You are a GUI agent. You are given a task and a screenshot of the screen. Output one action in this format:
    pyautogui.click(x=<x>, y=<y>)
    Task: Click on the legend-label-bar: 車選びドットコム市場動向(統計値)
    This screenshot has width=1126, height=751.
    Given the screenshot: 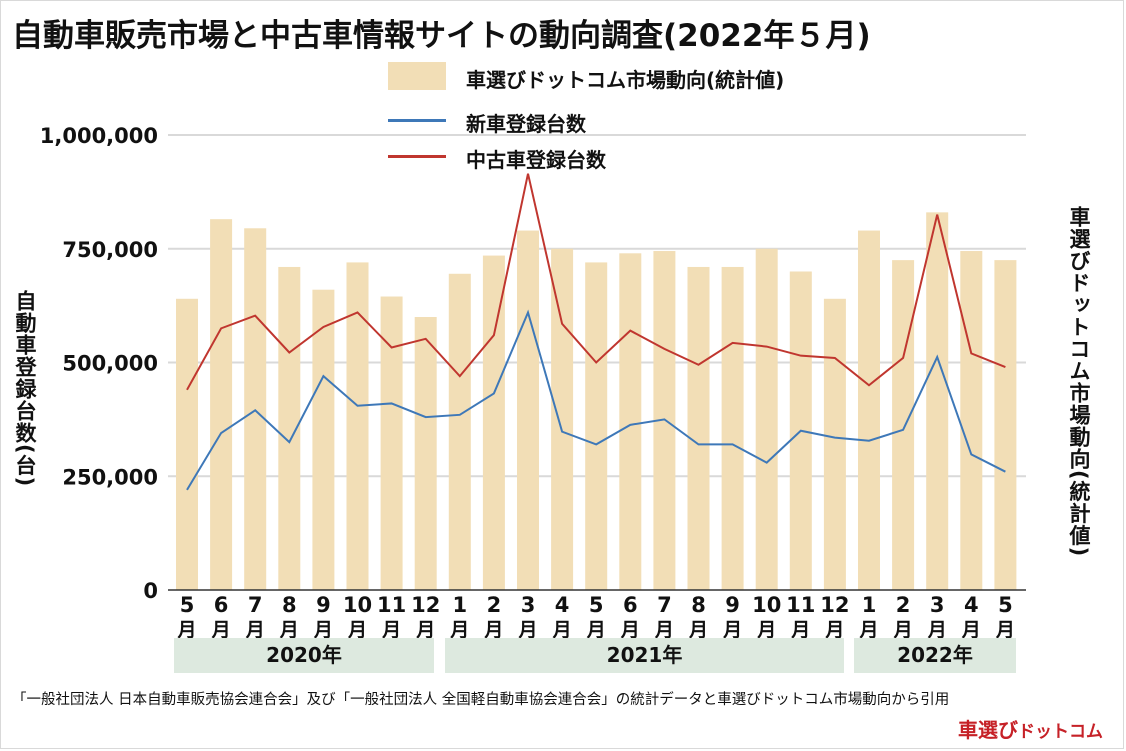 What is the action you would take?
    pyautogui.click(x=625, y=80)
    